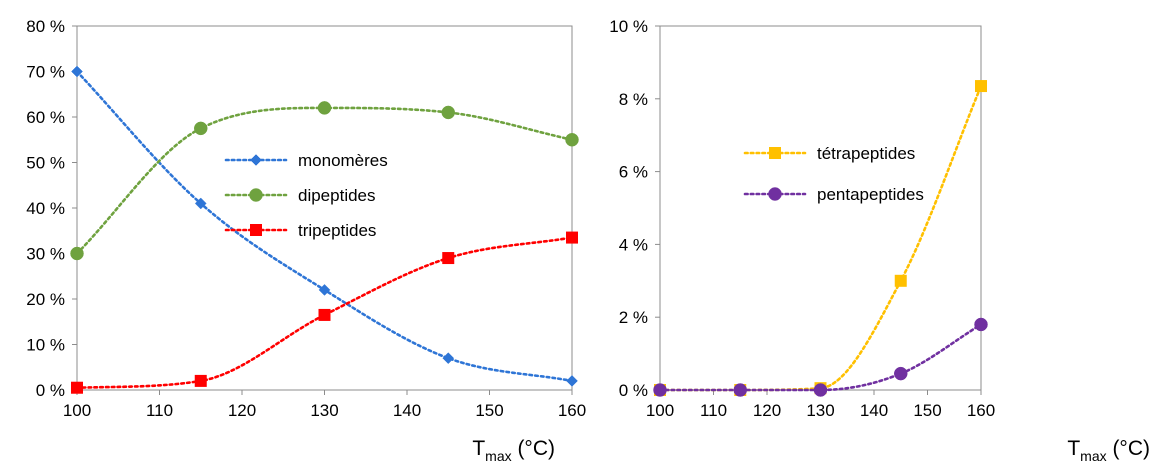 This screenshot has width=1169, height=467. I want to click on series-dipeptides, so click(324, 181).